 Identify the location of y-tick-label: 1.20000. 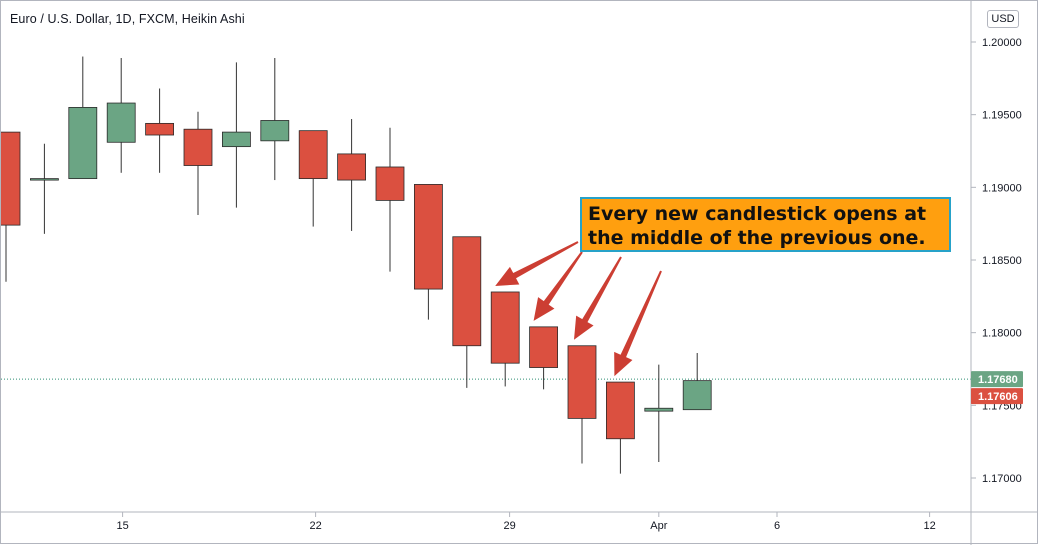
(1002, 43).